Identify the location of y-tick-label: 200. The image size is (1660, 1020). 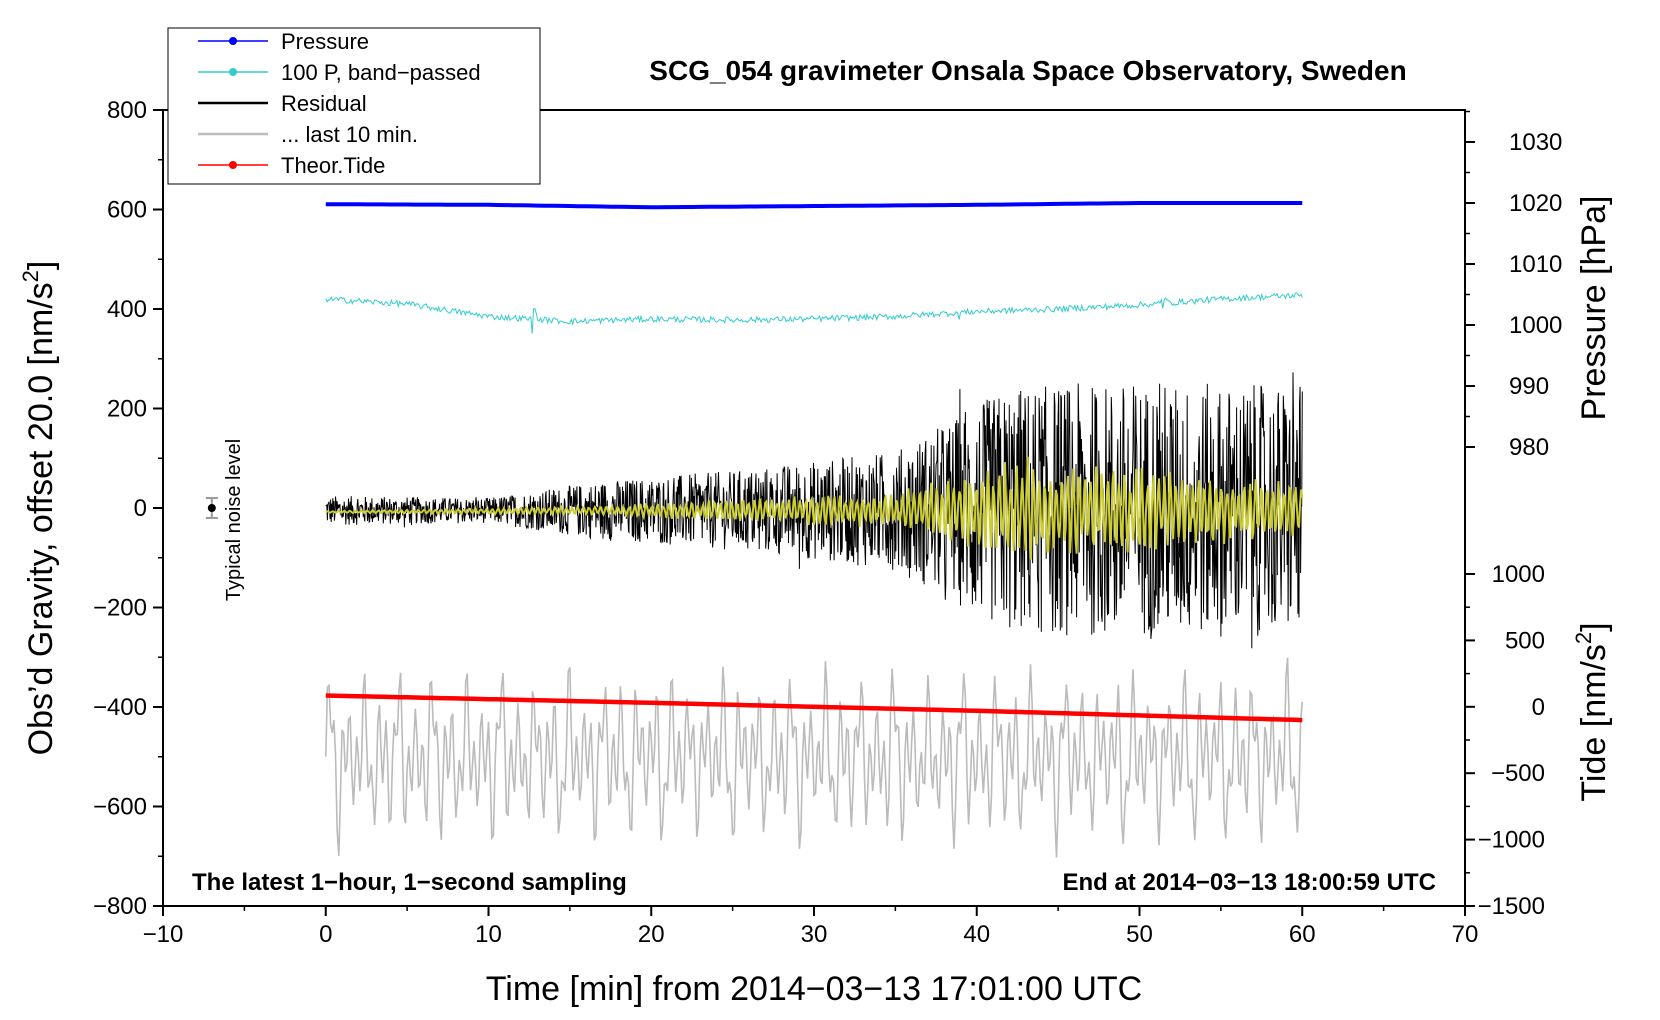
(127, 409).